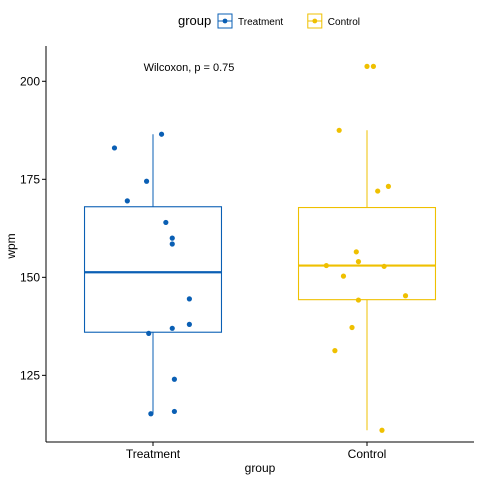 The image size is (480, 480). Describe the element at coordinates (30, 375) in the screenshot. I see `y-tick-label: 125` at that location.